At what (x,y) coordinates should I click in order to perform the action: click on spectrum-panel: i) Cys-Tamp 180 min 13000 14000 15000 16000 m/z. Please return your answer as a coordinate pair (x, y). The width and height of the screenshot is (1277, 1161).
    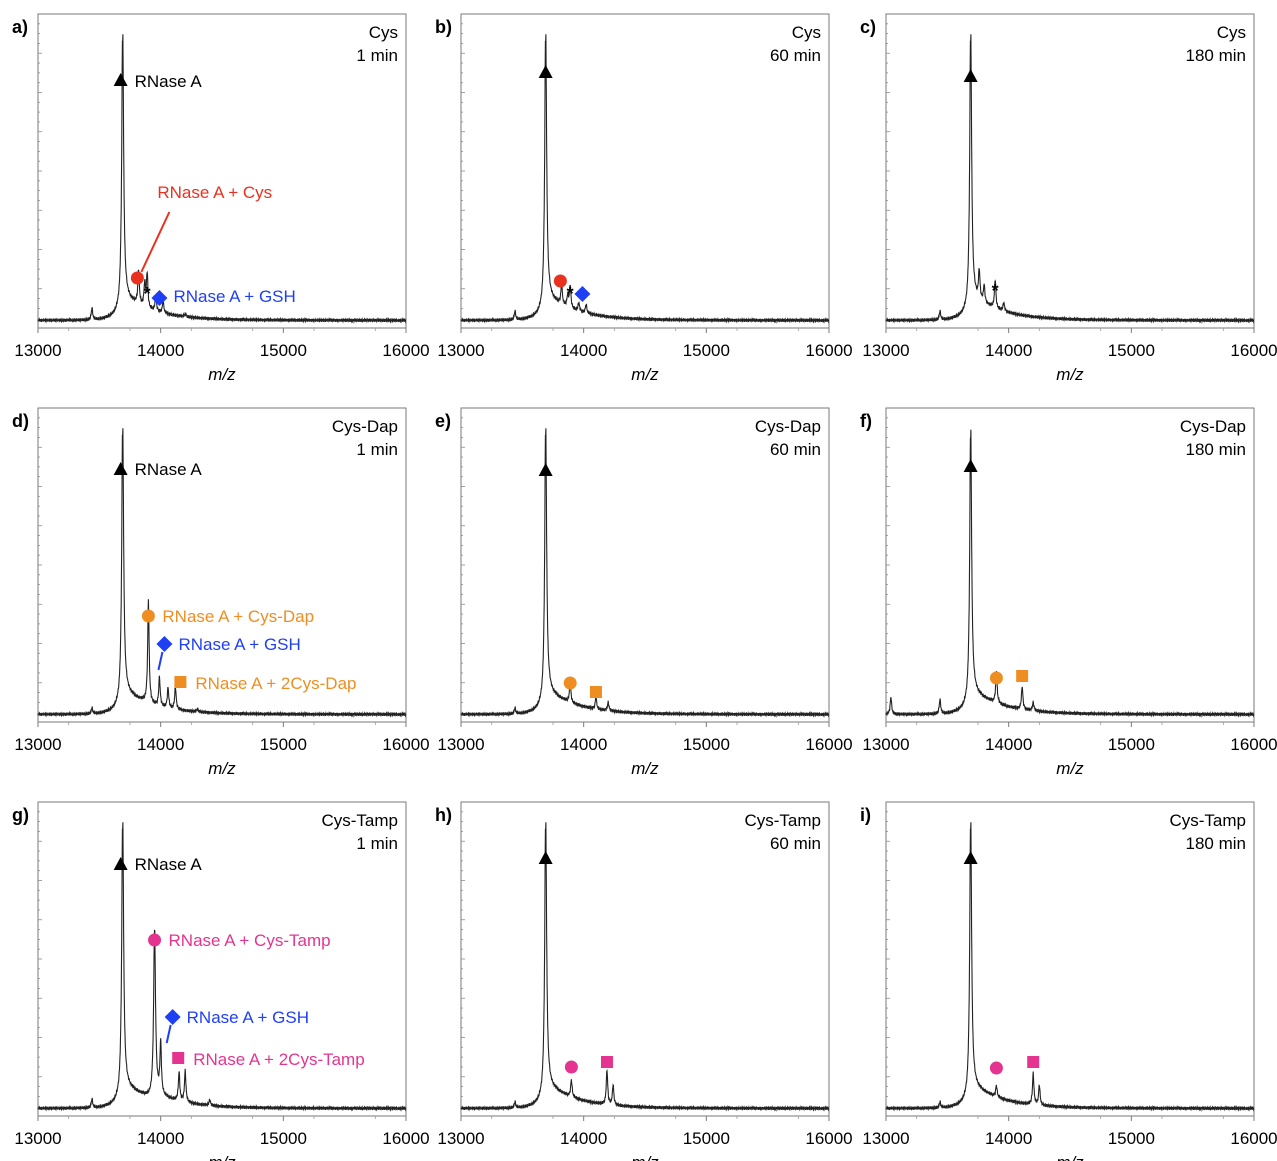
    Looking at the image, I should click on (1068, 981).